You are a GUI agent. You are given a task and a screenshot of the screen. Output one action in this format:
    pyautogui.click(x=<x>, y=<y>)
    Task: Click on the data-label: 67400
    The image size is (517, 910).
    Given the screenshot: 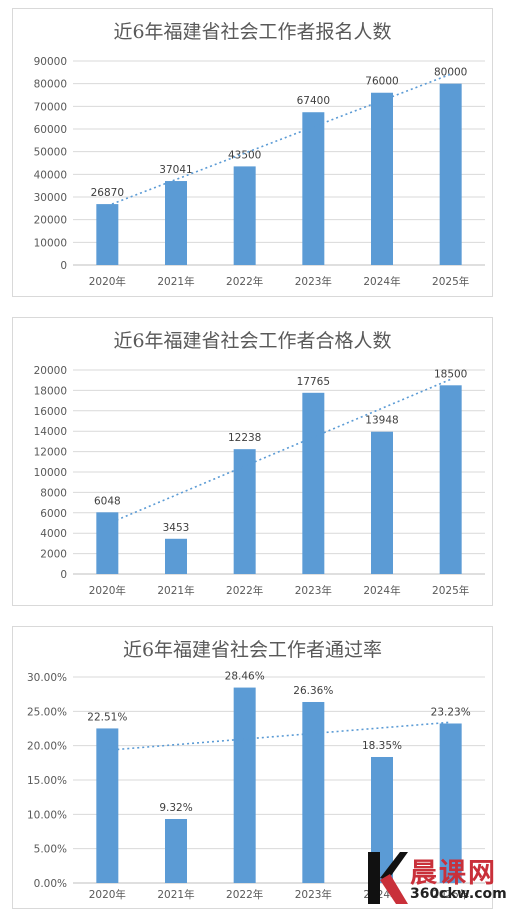 What is the action you would take?
    pyautogui.click(x=313, y=101)
    